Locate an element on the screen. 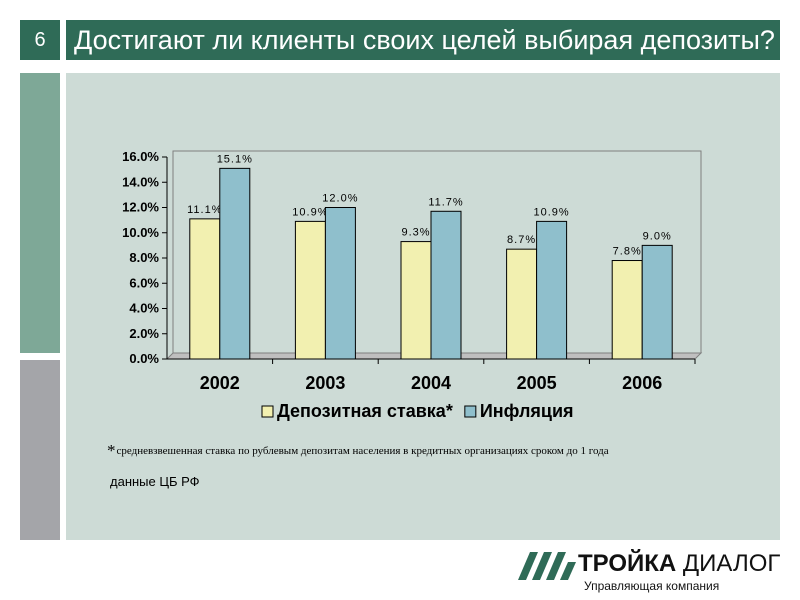 Image resolution: width=800 pixels, height=600 pixels. data-label: 9.0% is located at coordinates (657, 236).